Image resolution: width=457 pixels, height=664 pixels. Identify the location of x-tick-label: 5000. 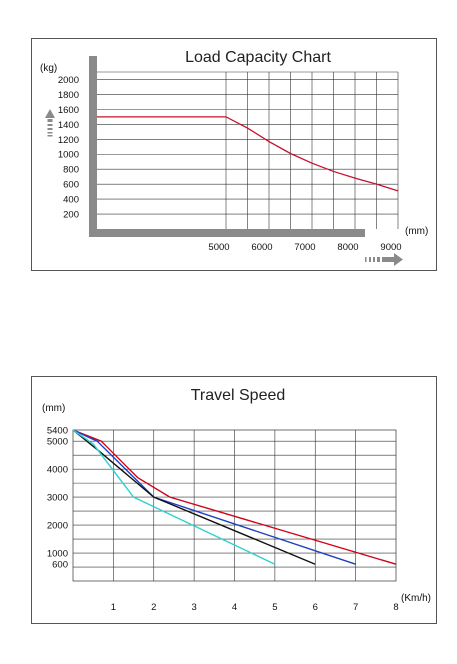
(218, 247).